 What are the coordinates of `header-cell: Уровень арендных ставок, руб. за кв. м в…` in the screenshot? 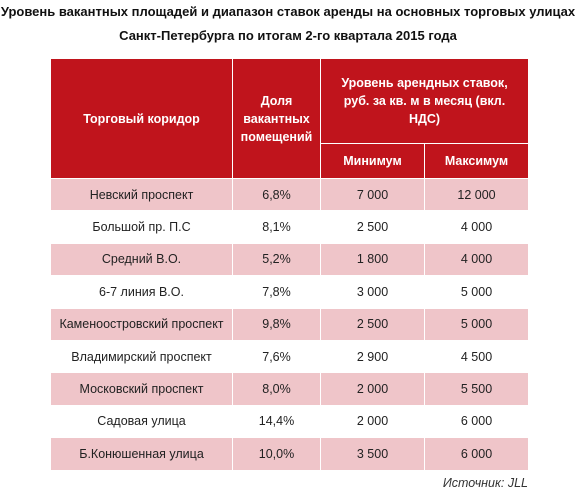 It's located at (424, 101).